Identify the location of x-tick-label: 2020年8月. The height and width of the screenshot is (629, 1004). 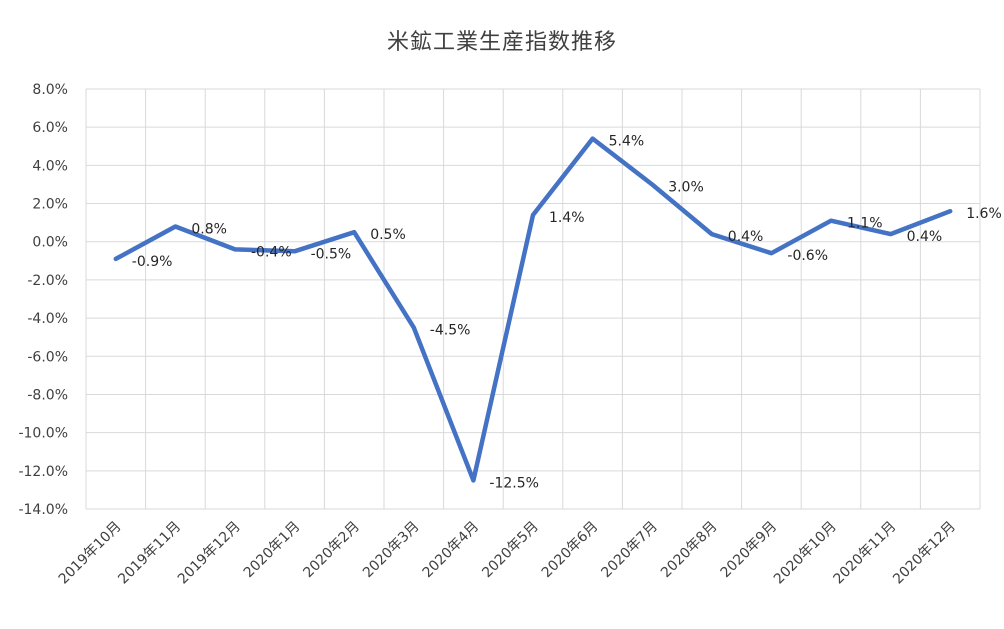
(689, 550).